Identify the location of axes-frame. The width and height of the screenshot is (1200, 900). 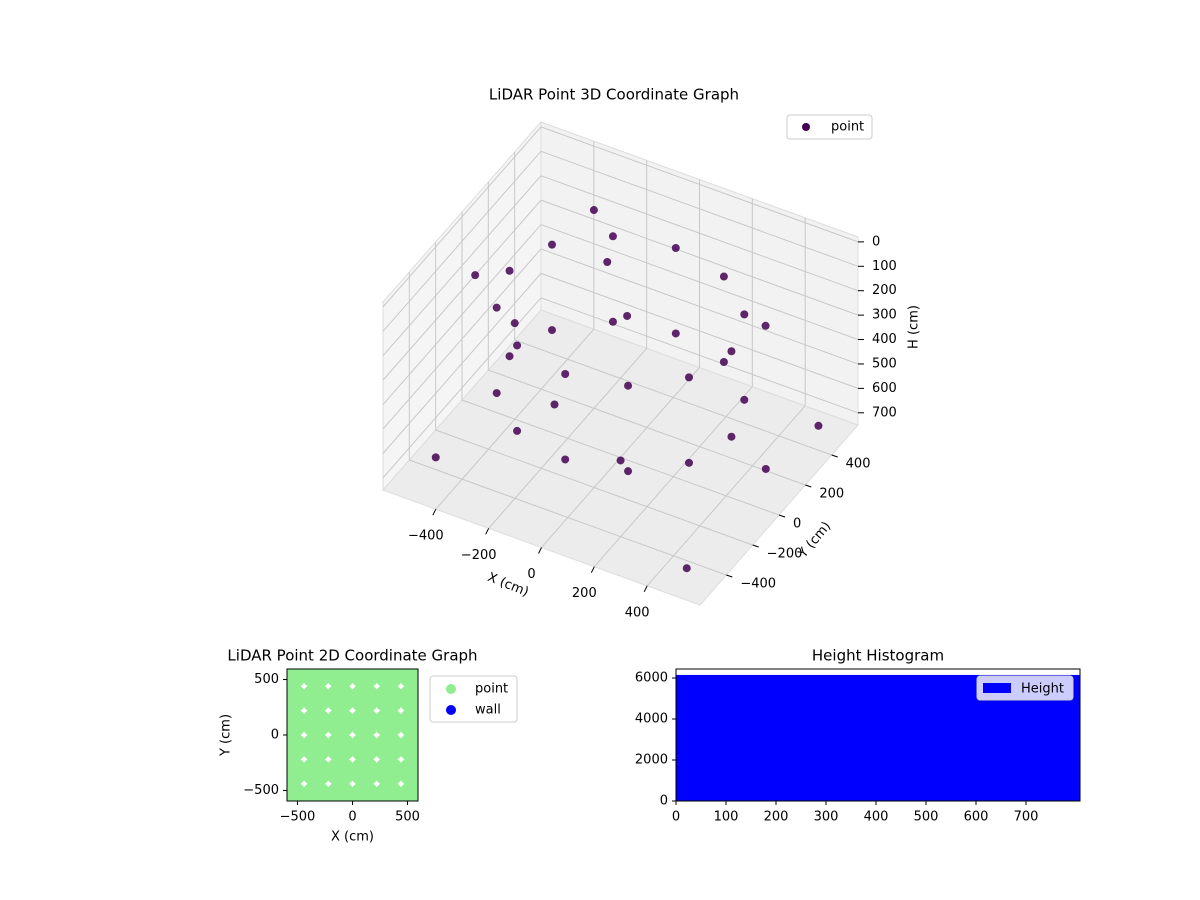
(878, 735).